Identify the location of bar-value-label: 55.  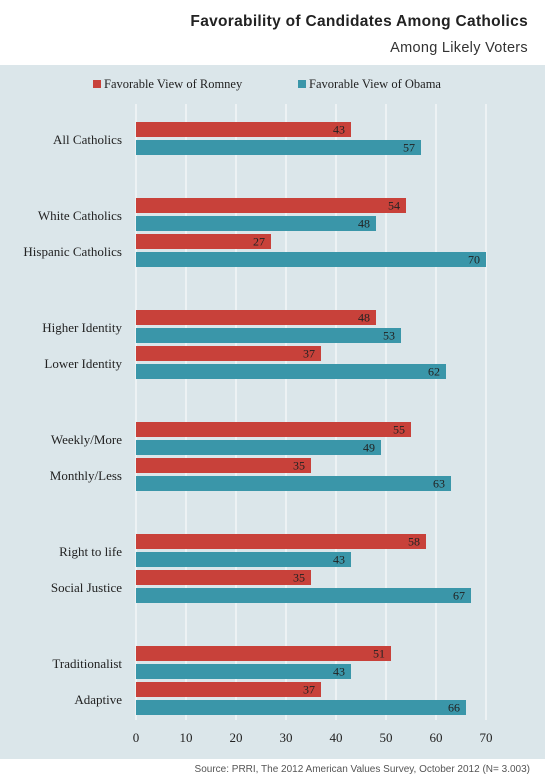
(399, 430).